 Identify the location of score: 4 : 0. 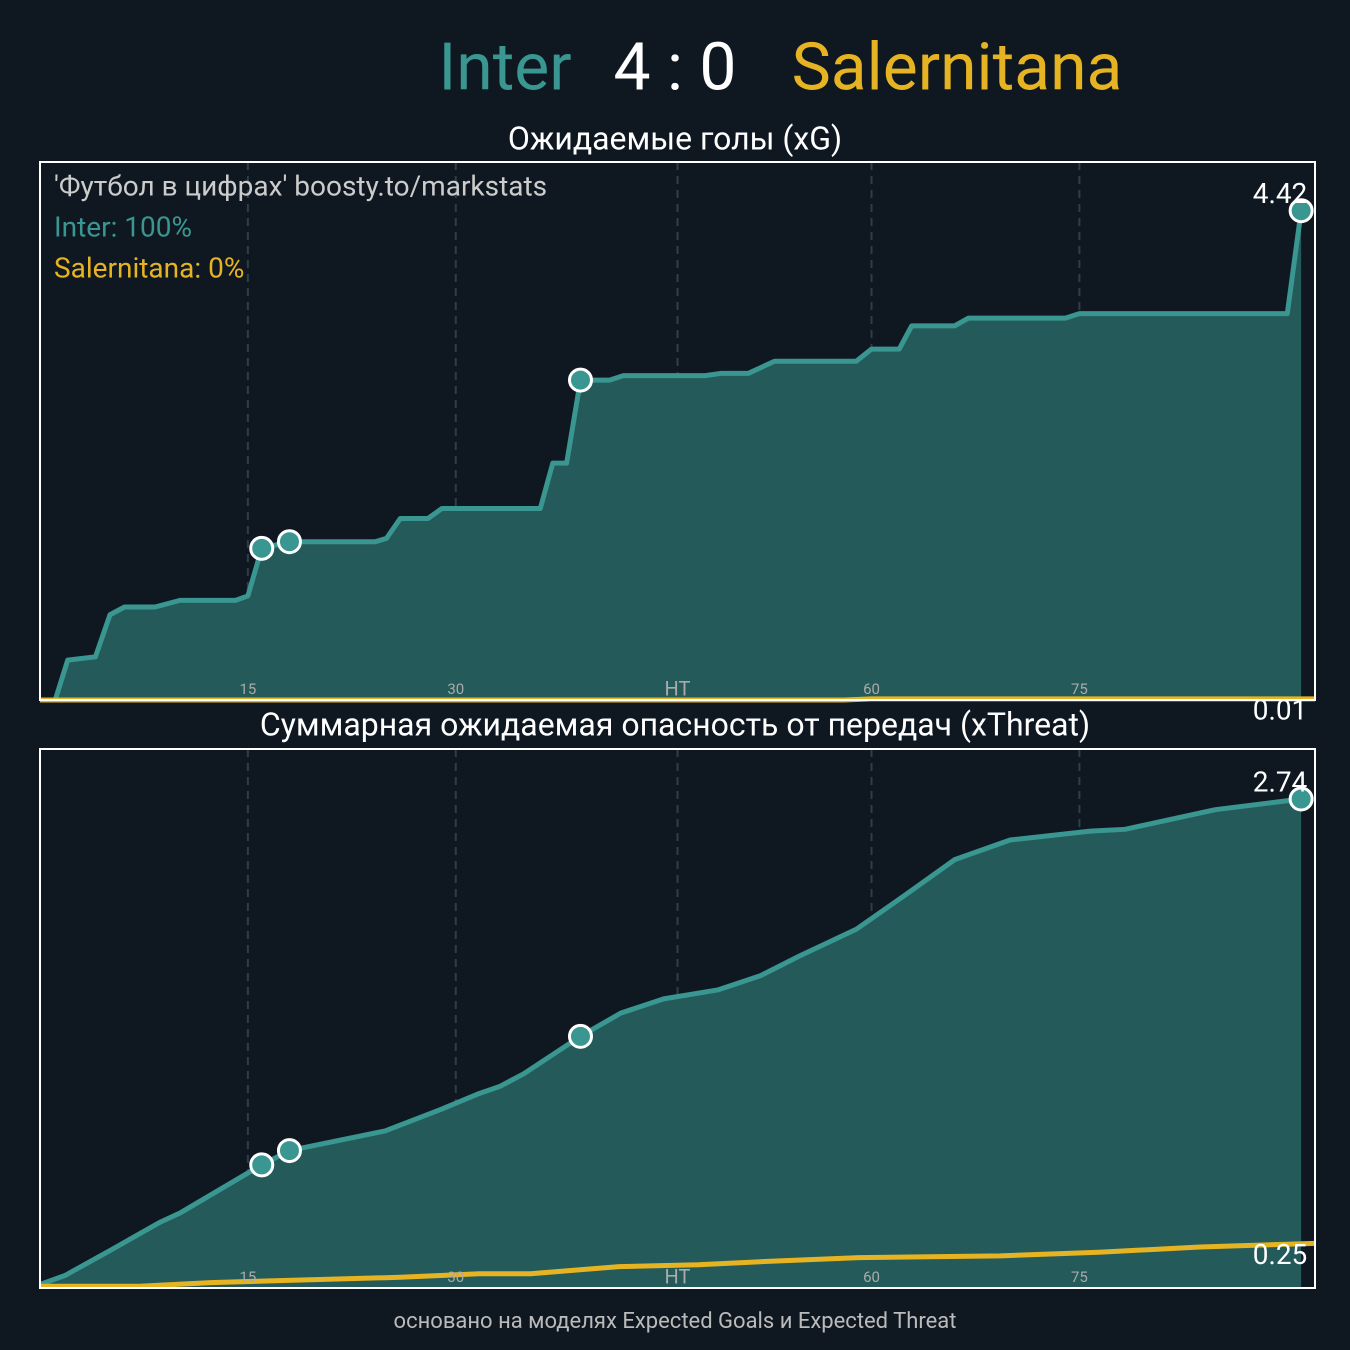
(675, 67).